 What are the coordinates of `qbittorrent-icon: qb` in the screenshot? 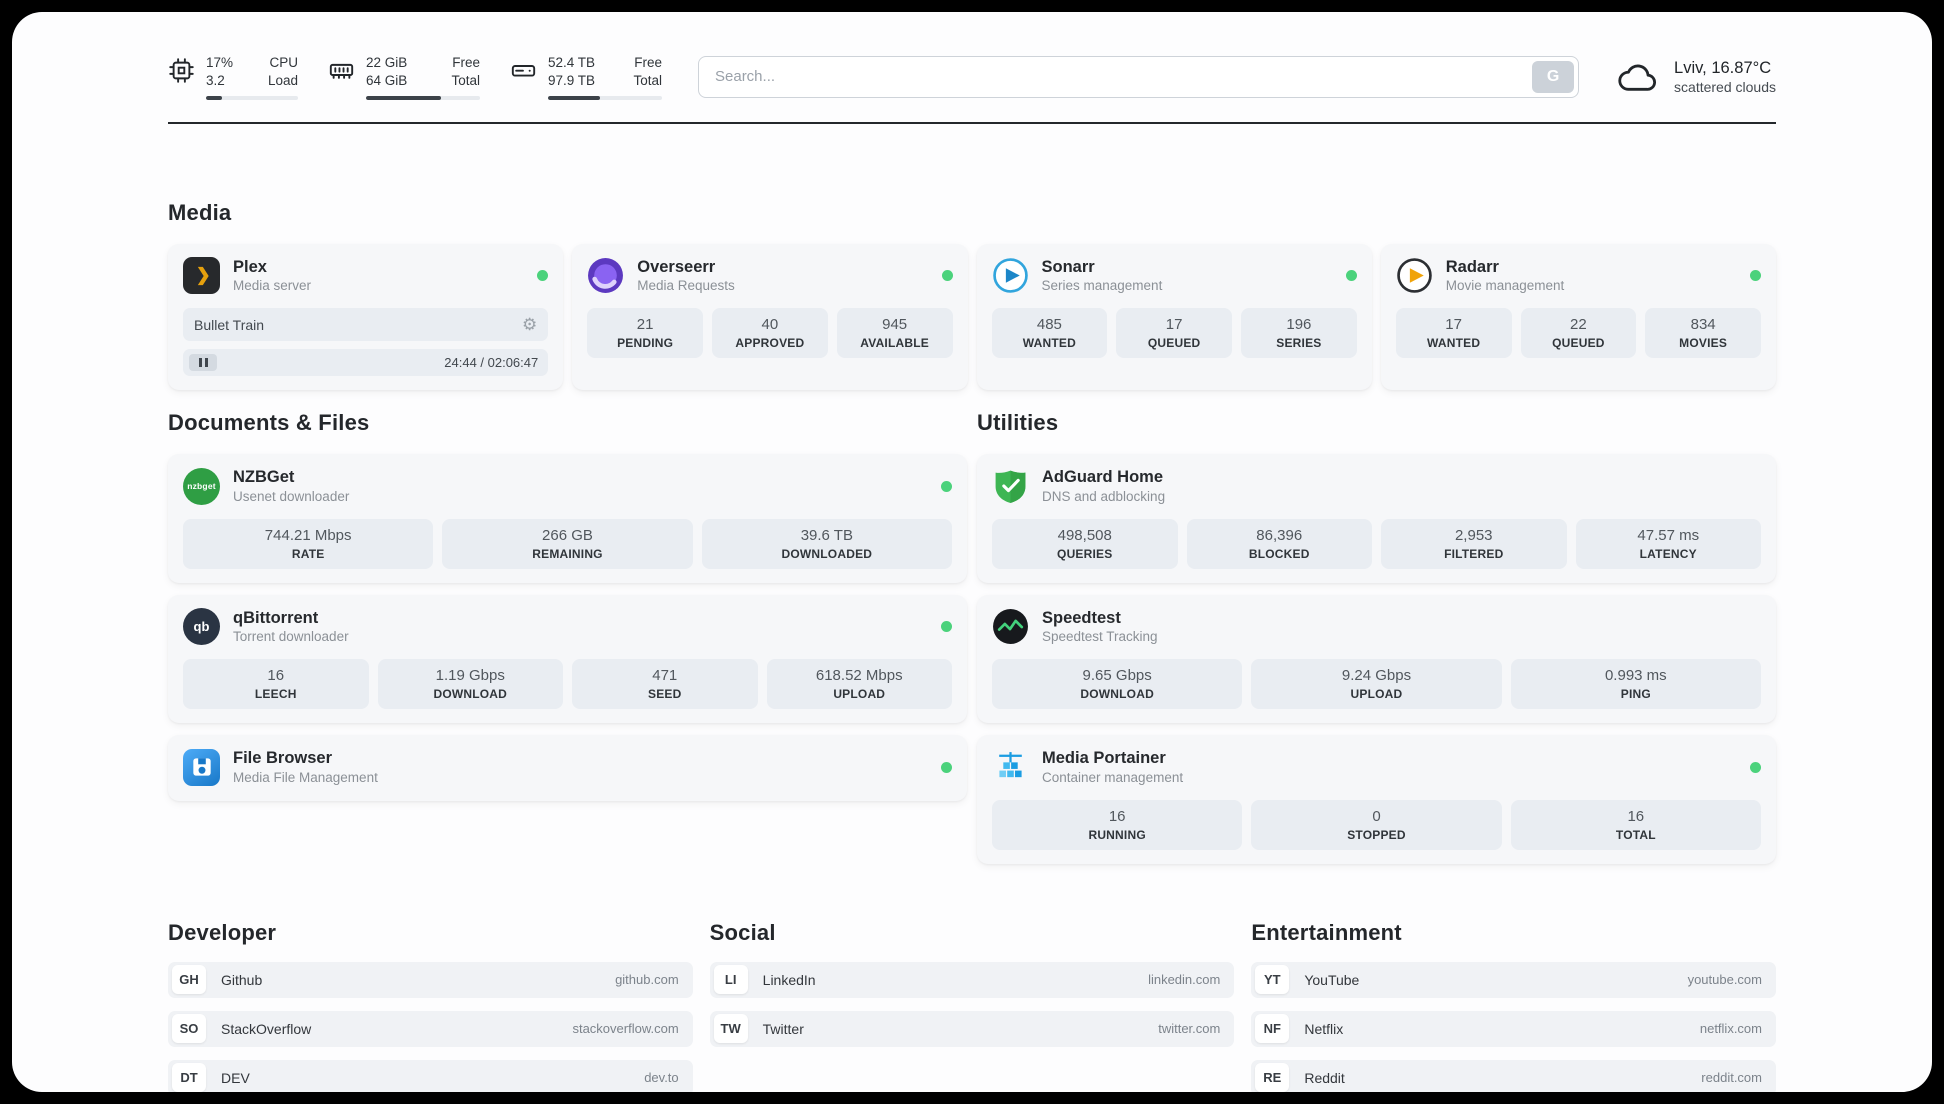 It's located at (201, 627).